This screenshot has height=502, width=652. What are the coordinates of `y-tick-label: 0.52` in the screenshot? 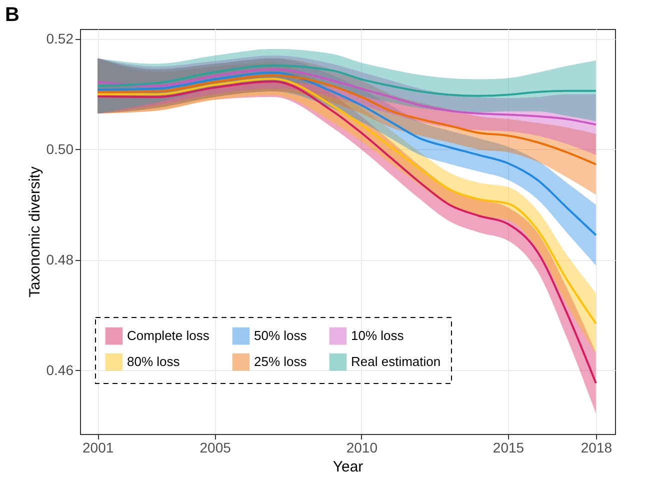 It's located at (60, 38).